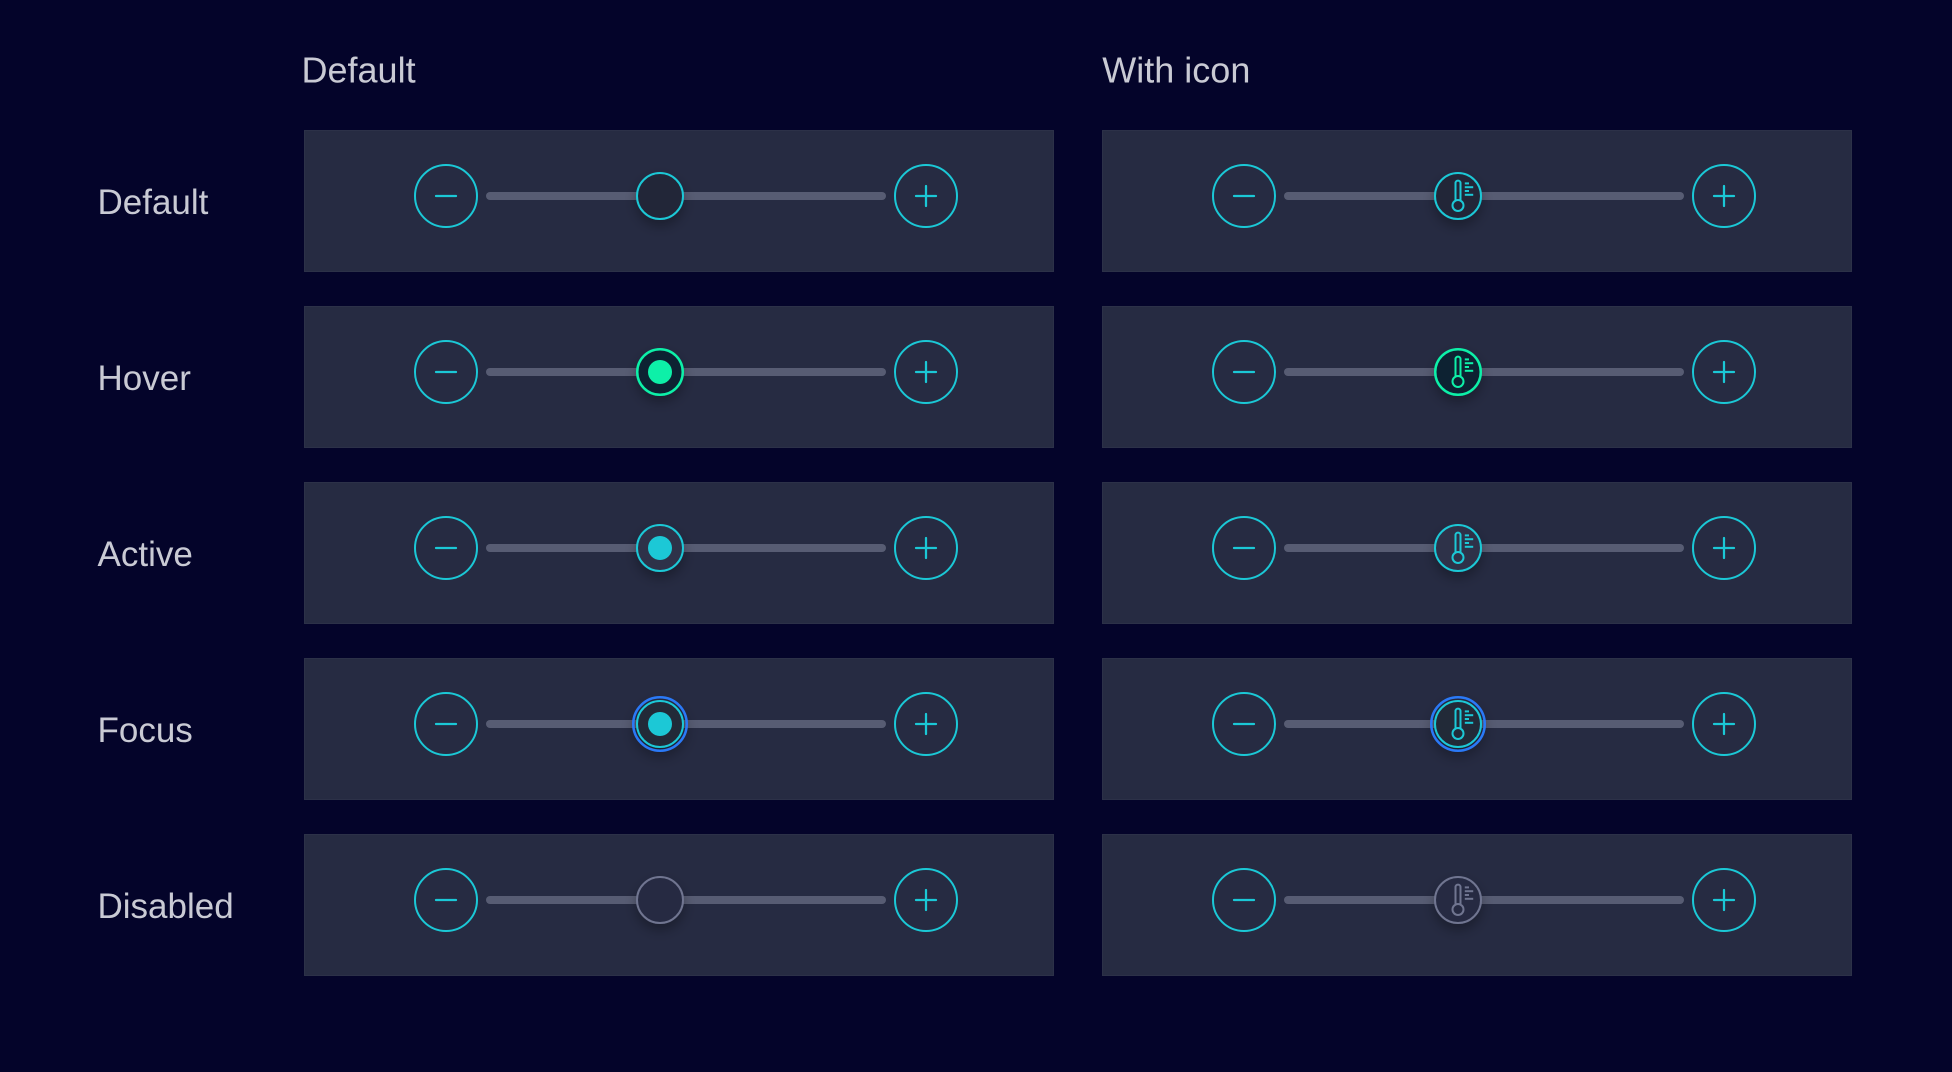 Image resolution: width=1952 pixels, height=1072 pixels. Describe the element at coordinates (166, 906) in the screenshot. I see `svg-text: Disabled` at that location.